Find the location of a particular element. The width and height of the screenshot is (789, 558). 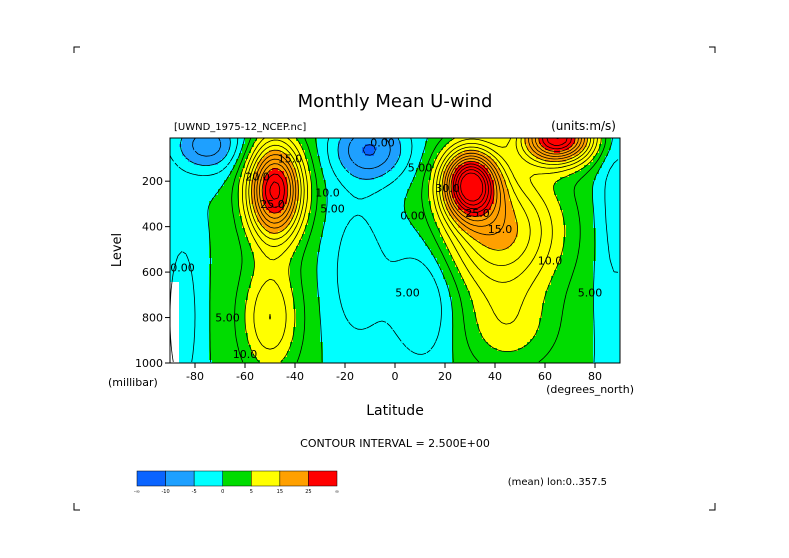

y-axis-title: Level is located at coordinates (117, 250).